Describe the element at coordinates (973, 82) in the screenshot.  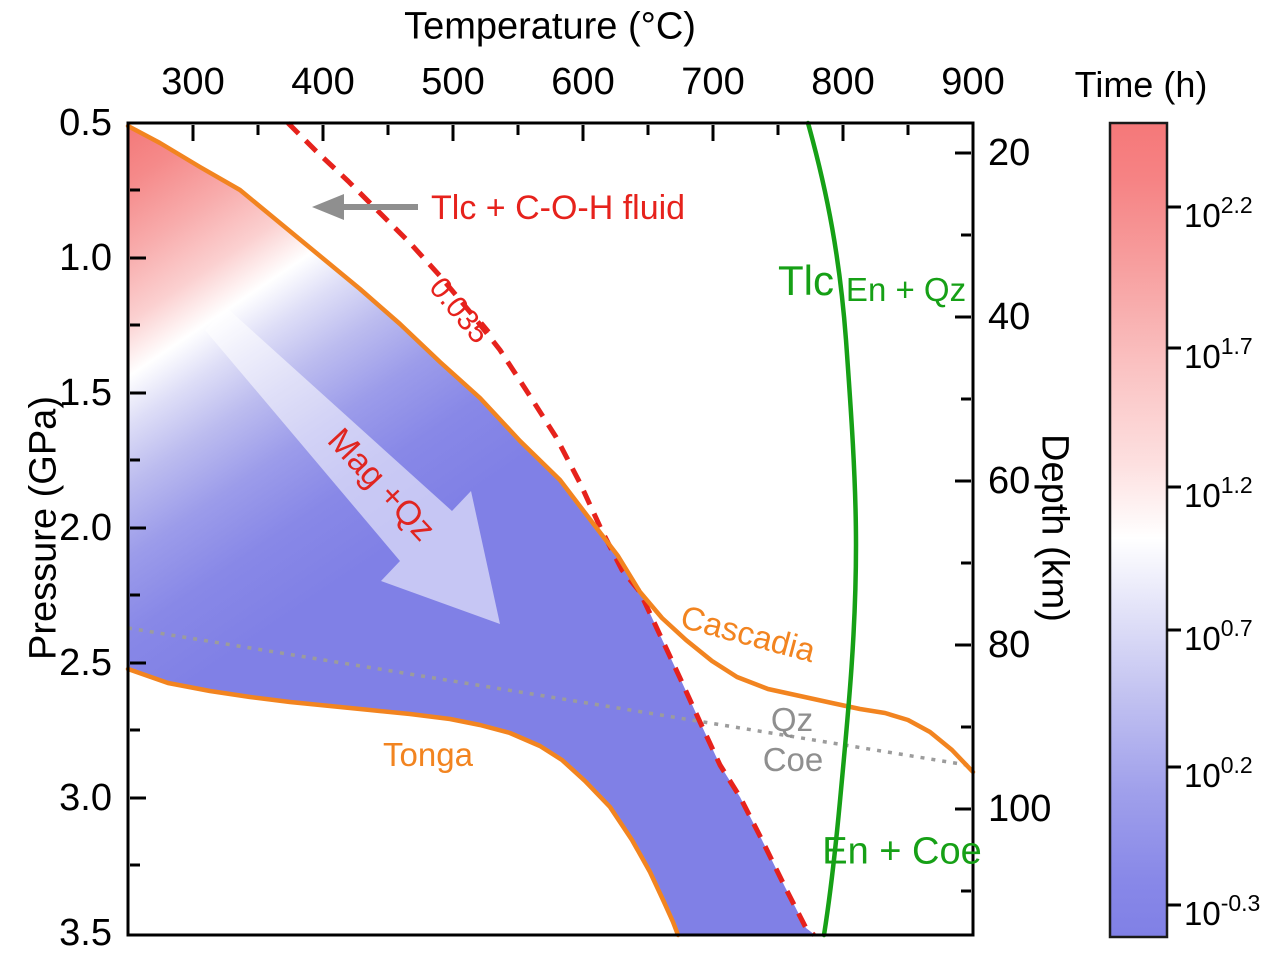
I see `top-tick-label: 900` at that location.